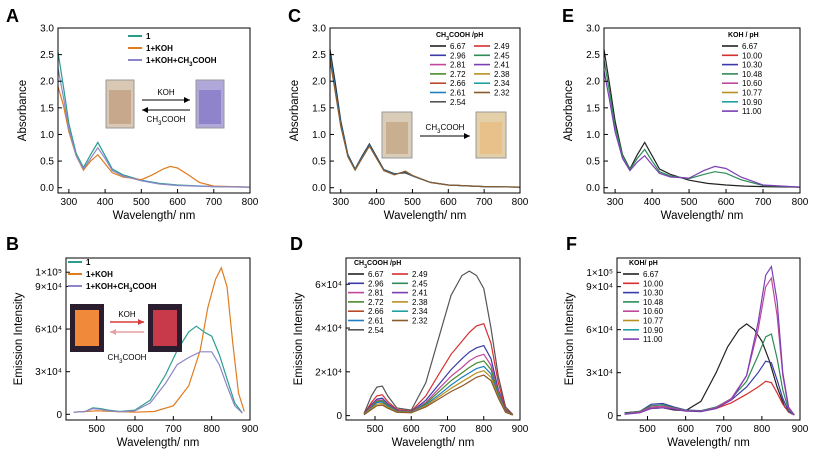  Describe the element at coordinates (126, 334) in the screenshot. I see `inset-photo: KOH CH3COOH` at that location.